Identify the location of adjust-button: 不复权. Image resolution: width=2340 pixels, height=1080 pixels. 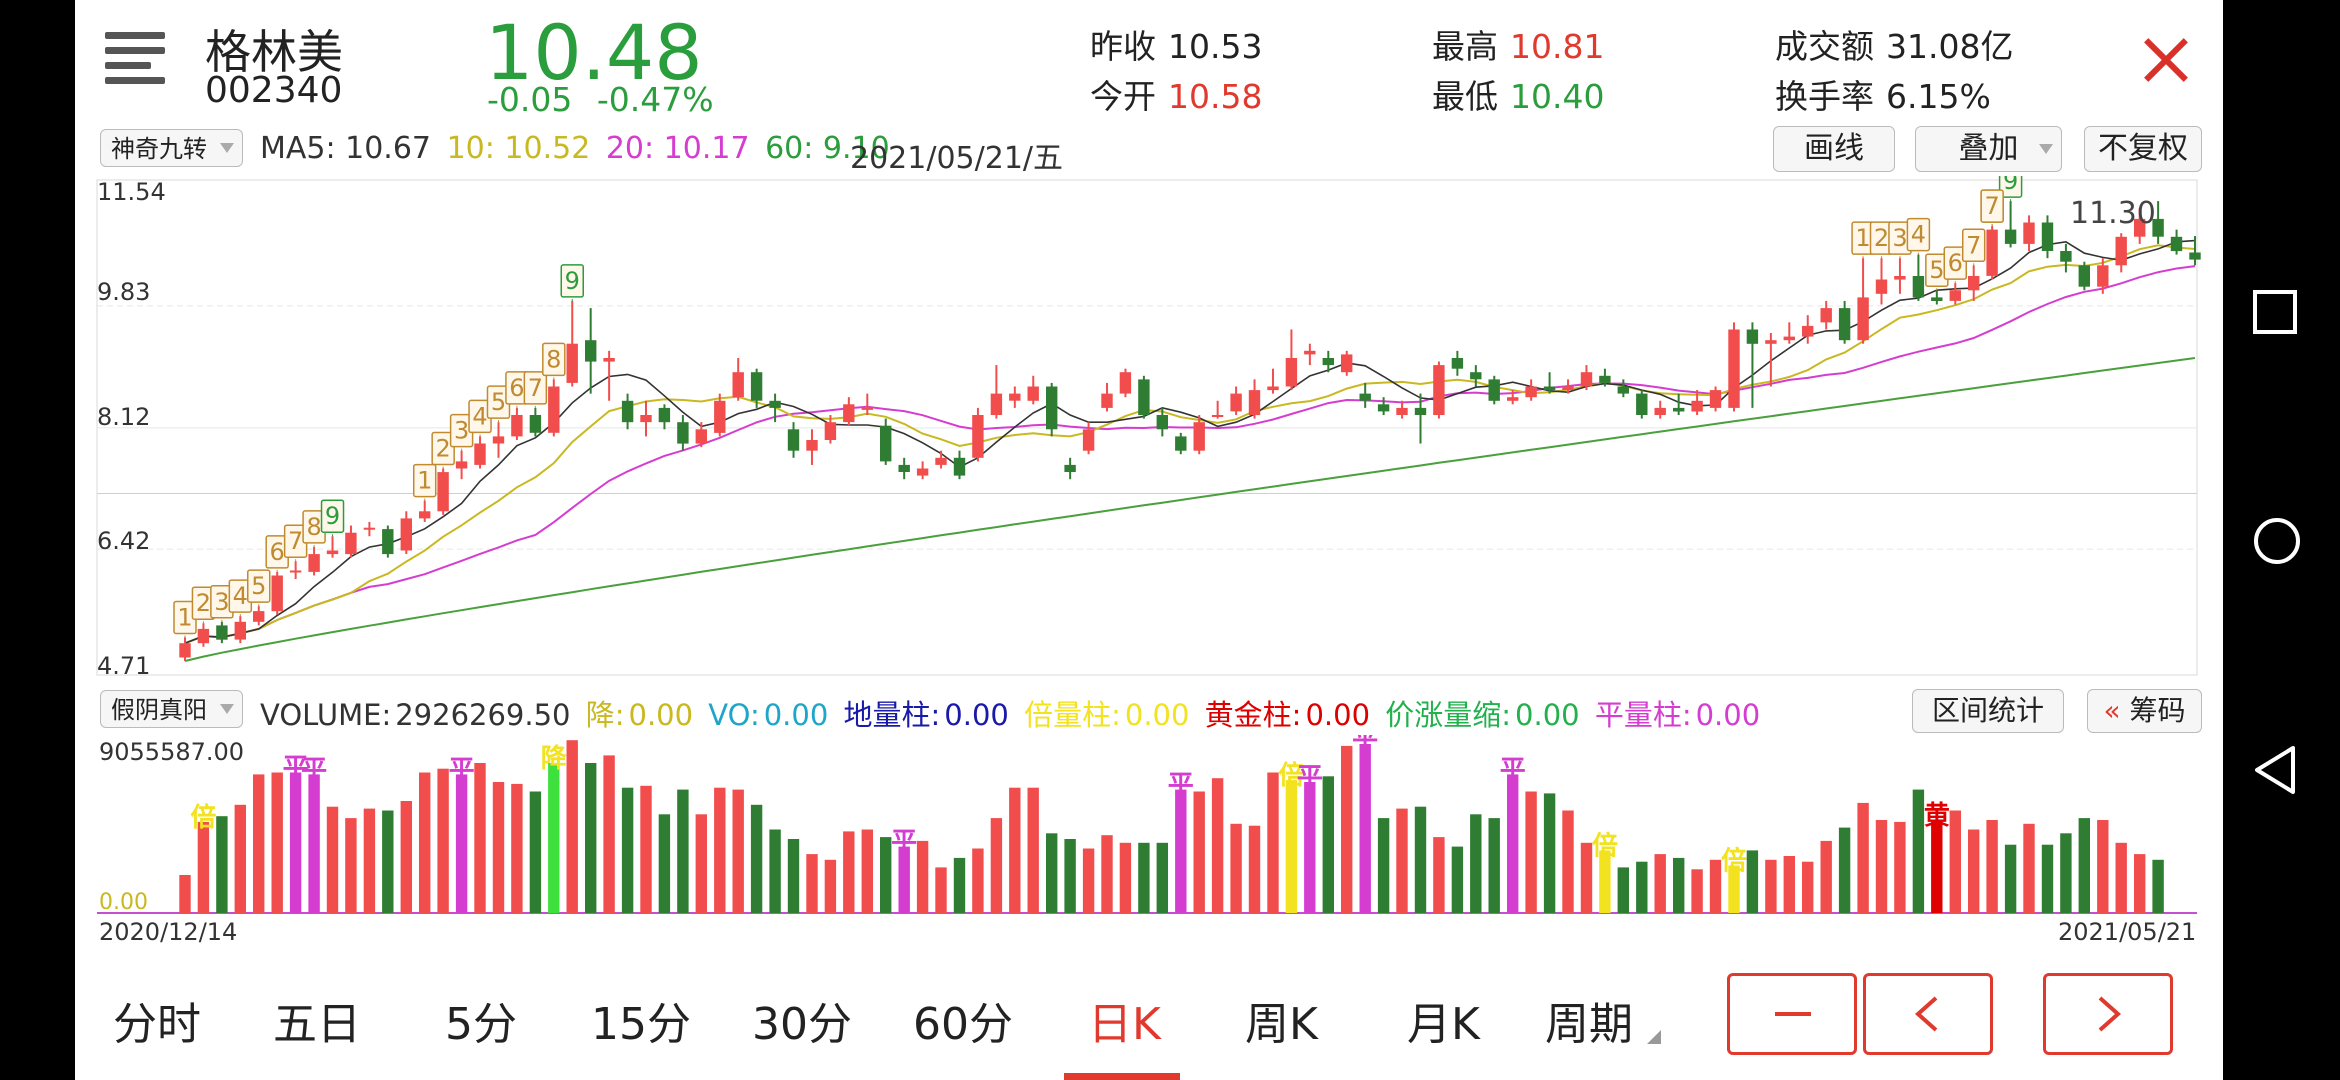
(2143, 149).